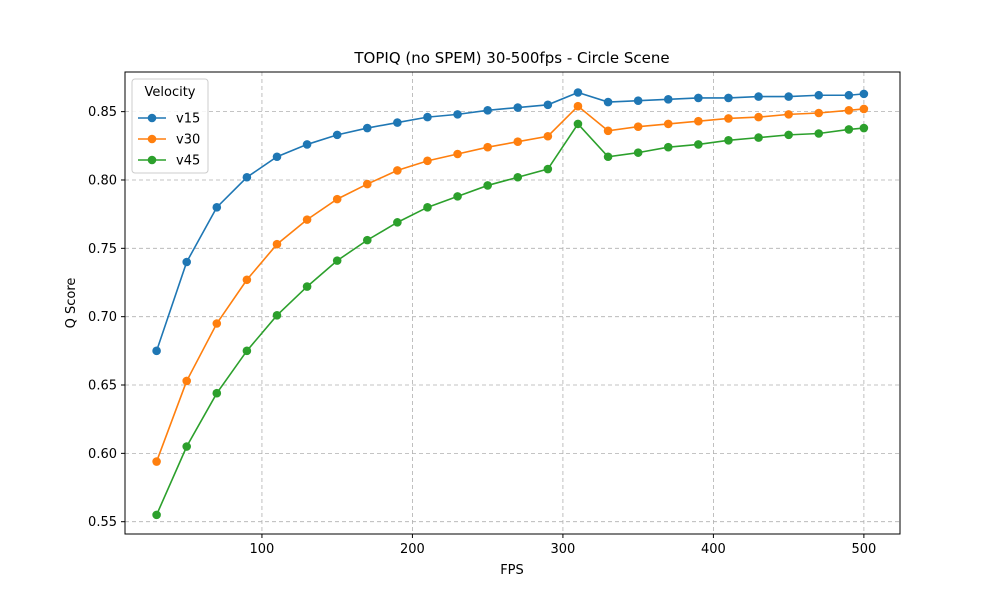 The height and width of the screenshot is (600, 1000). Describe the element at coordinates (152, 118) in the screenshot. I see `legend-marker-v15` at that location.